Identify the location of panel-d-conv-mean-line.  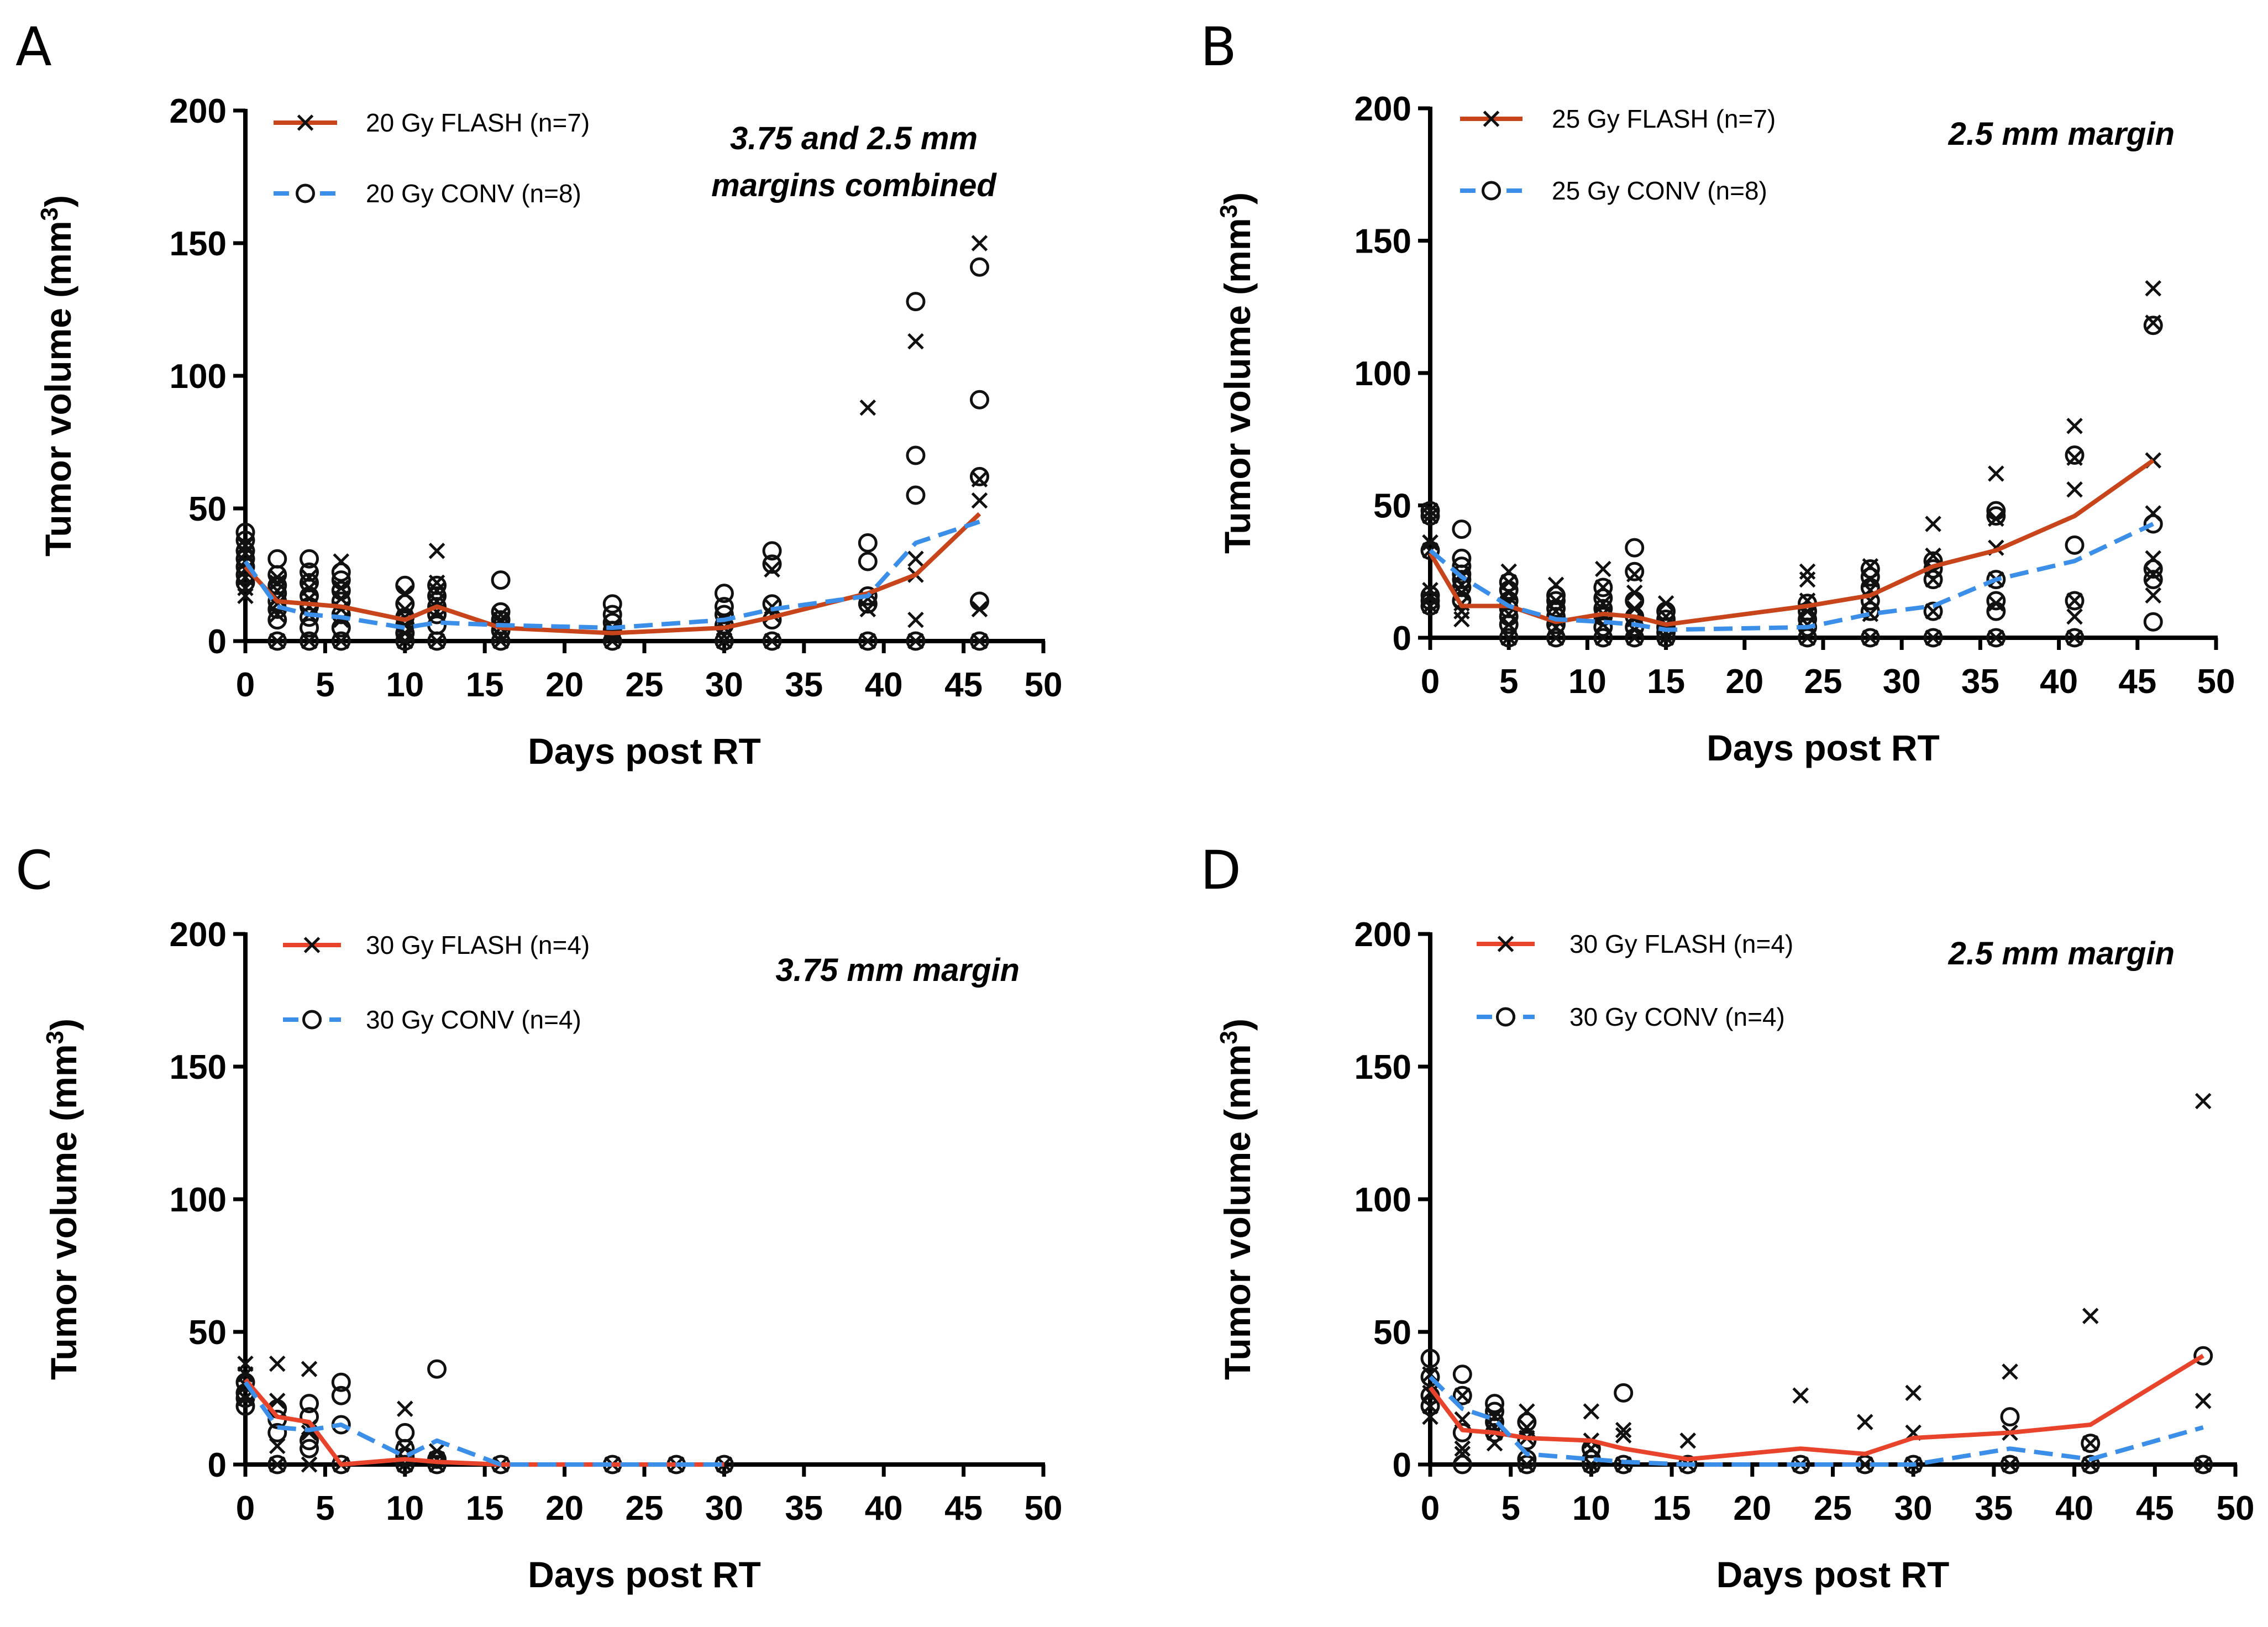
(1817, 1421).